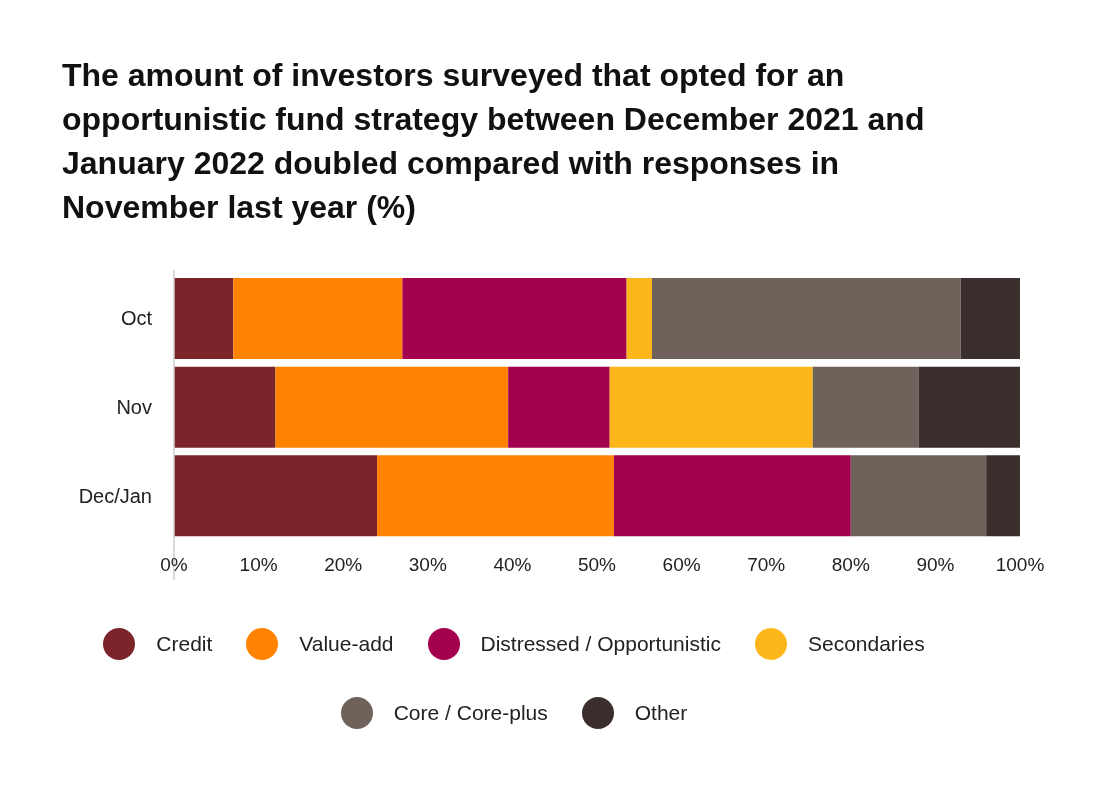  Describe the element at coordinates (766, 565) in the screenshot. I see `x-tick-label: 70%` at that location.